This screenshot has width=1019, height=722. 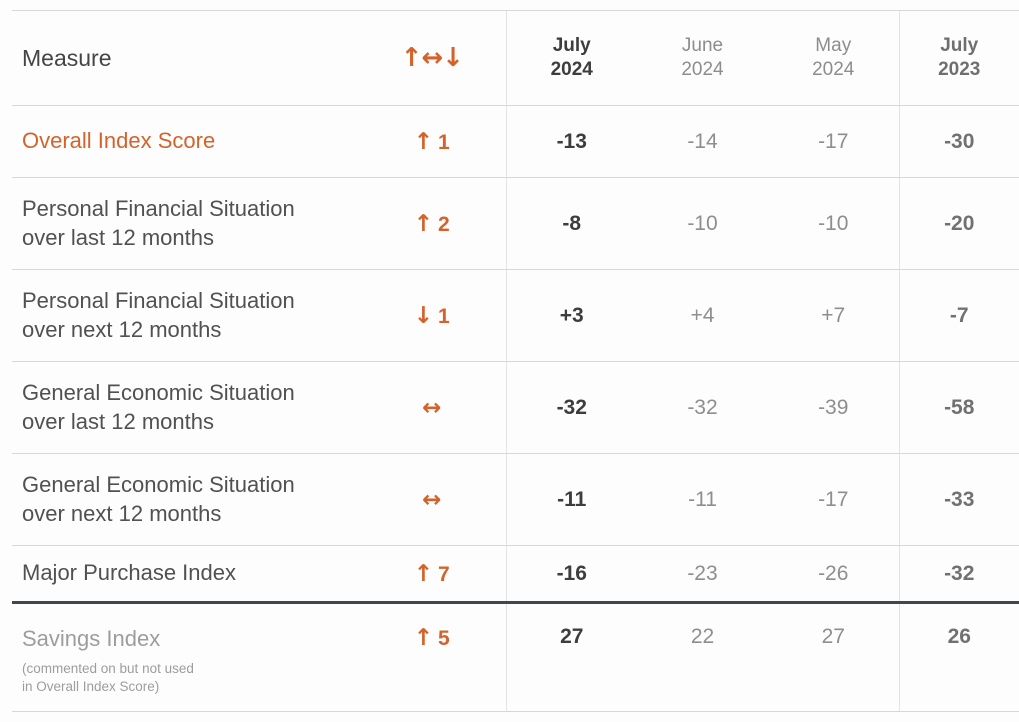 I want to click on down-arrow-icon: ↓, so click(x=423, y=315).